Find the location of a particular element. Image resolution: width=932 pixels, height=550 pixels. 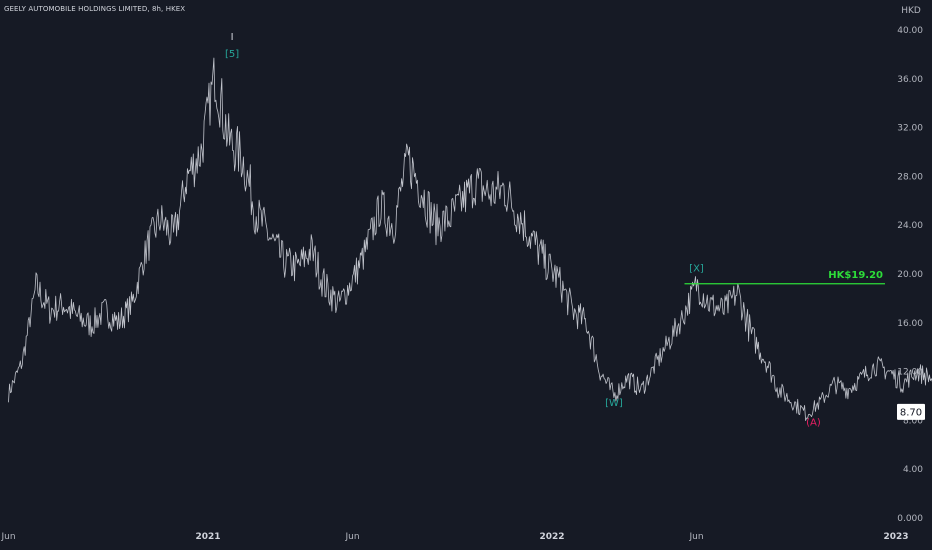

wave-label: (A) is located at coordinates (813, 422).